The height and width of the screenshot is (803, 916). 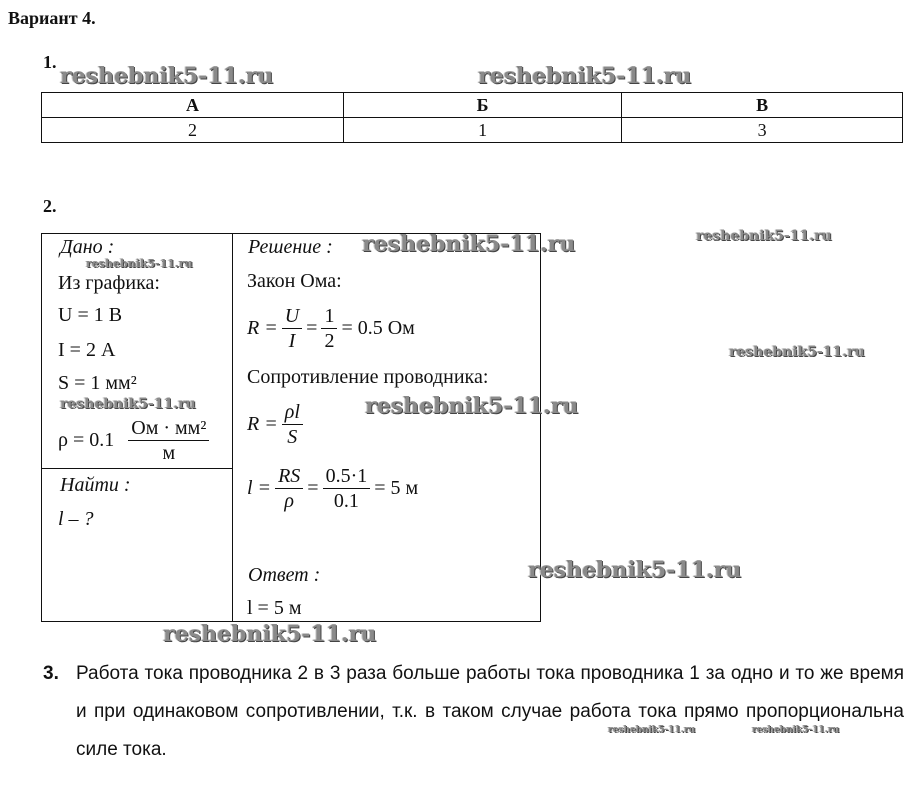 I want to click on table-header-row: А Б В, so click(x=472, y=105).